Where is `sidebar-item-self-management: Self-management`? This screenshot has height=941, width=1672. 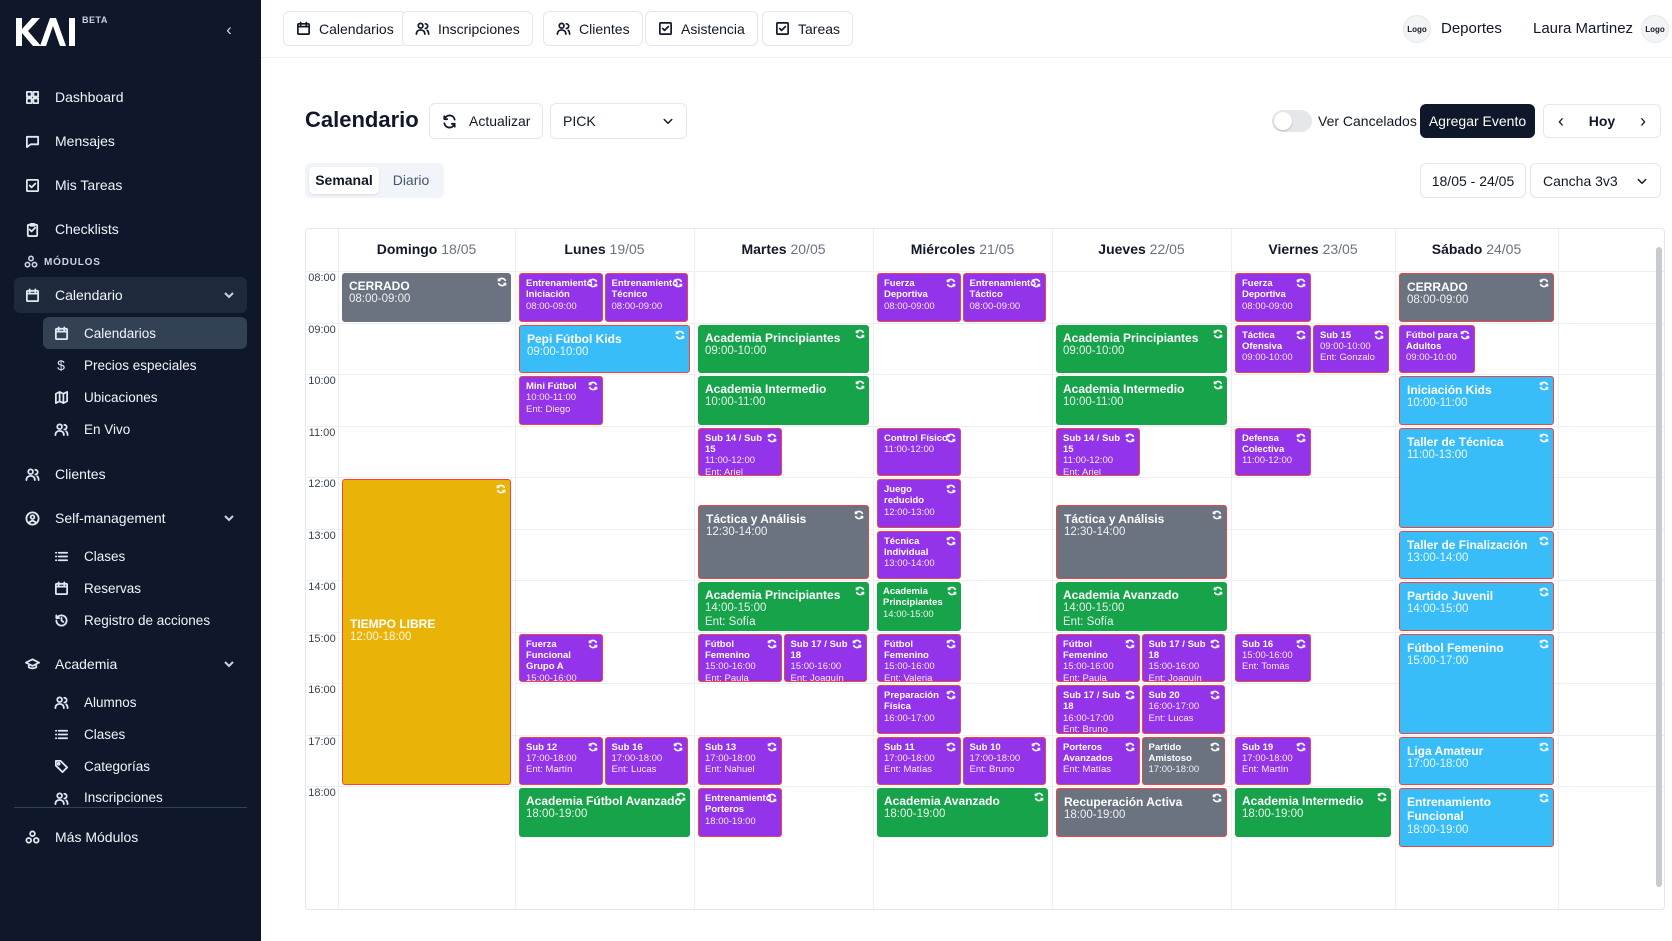
sidebar-item-self-management: Self-management is located at coordinates (130, 518).